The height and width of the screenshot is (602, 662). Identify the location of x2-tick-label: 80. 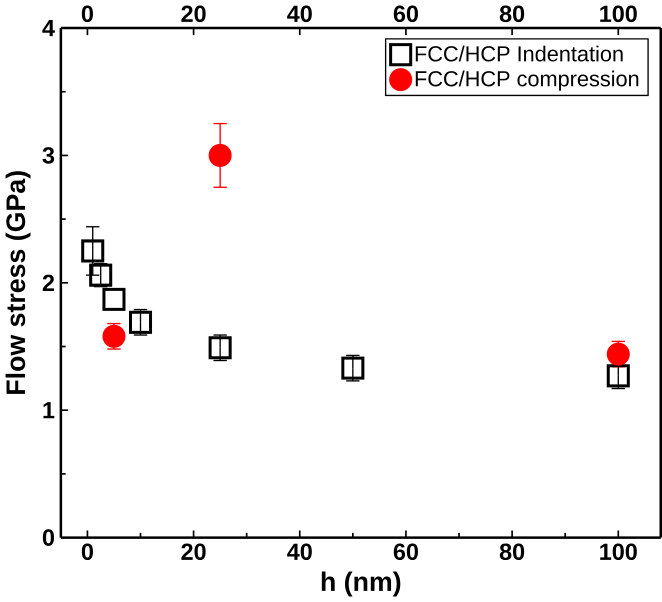
(512, 14).